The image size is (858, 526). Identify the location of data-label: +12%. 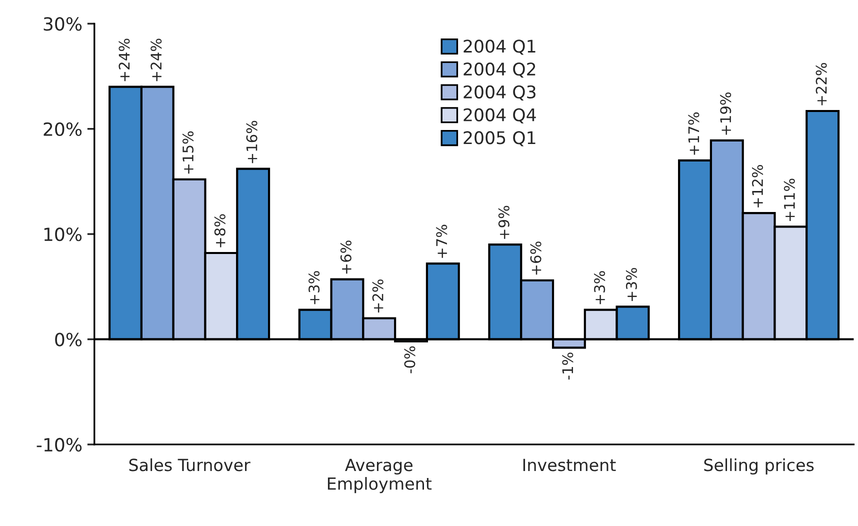
(758, 186).